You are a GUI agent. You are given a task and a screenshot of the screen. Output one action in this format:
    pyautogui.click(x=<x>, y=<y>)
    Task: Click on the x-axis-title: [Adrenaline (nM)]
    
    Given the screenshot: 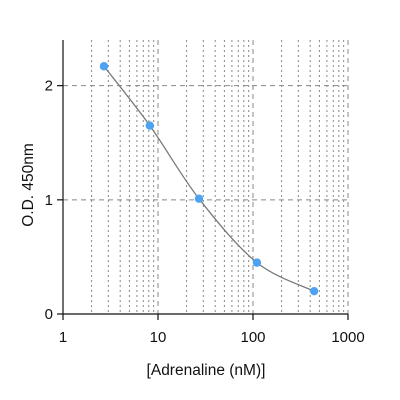 What is the action you would take?
    pyautogui.click(x=206, y=370)
    